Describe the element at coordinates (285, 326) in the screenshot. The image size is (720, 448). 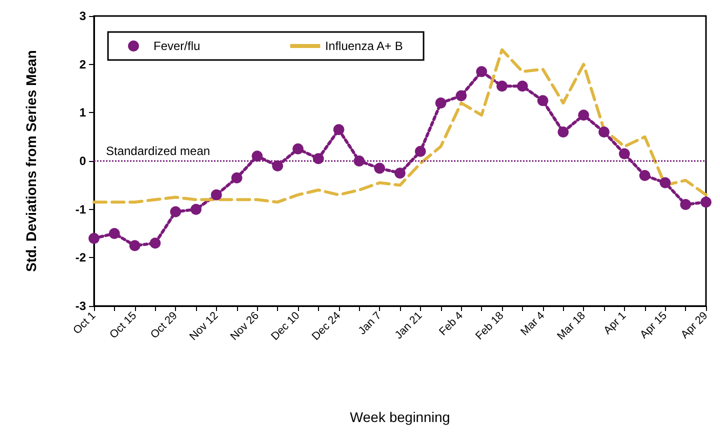
I see `x-tick-label: Dec 10` at that location.